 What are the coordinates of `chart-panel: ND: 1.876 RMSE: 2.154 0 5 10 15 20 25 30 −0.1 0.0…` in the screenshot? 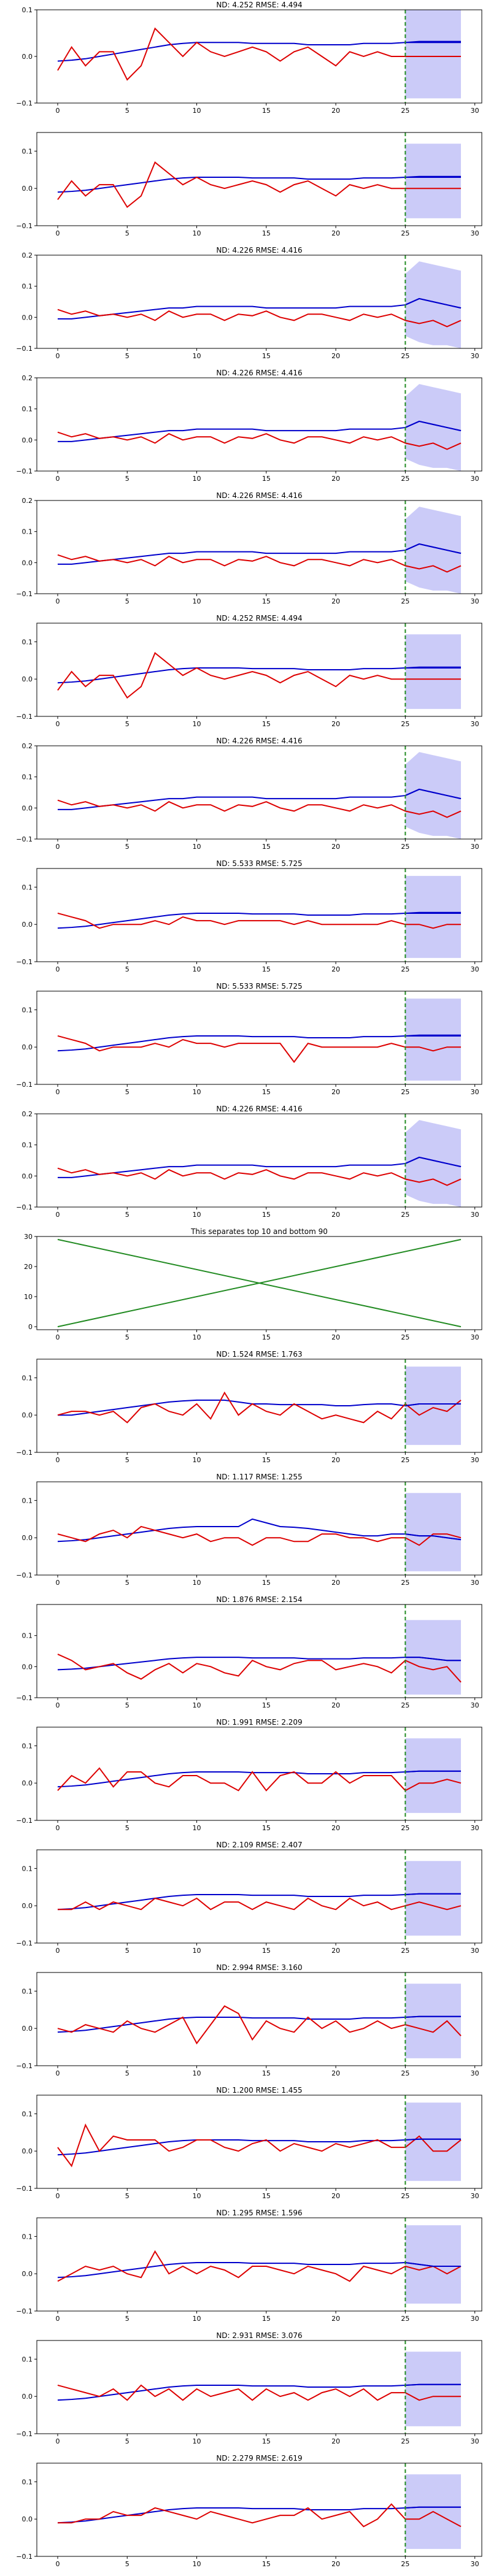 It's located at (249, 1652).